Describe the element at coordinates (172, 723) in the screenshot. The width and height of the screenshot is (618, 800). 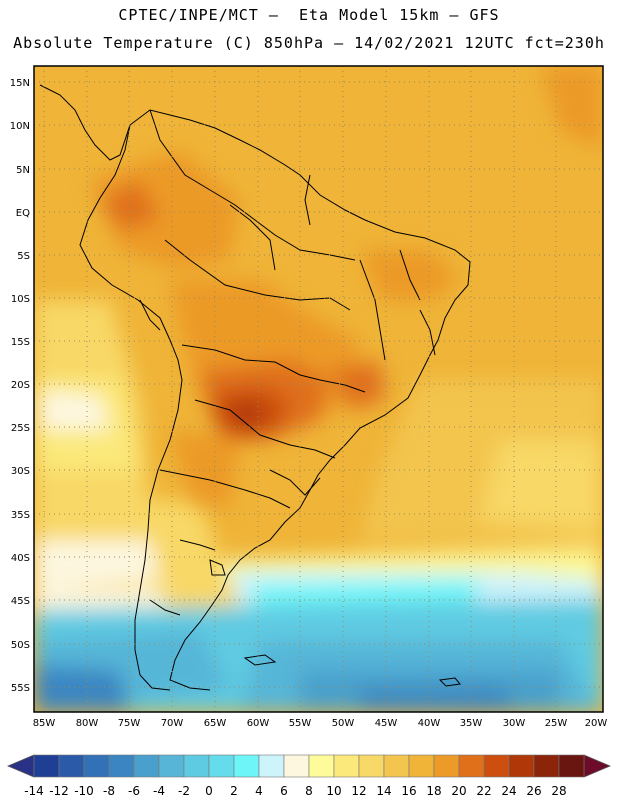
I see `lon-label: 70W` at that location.